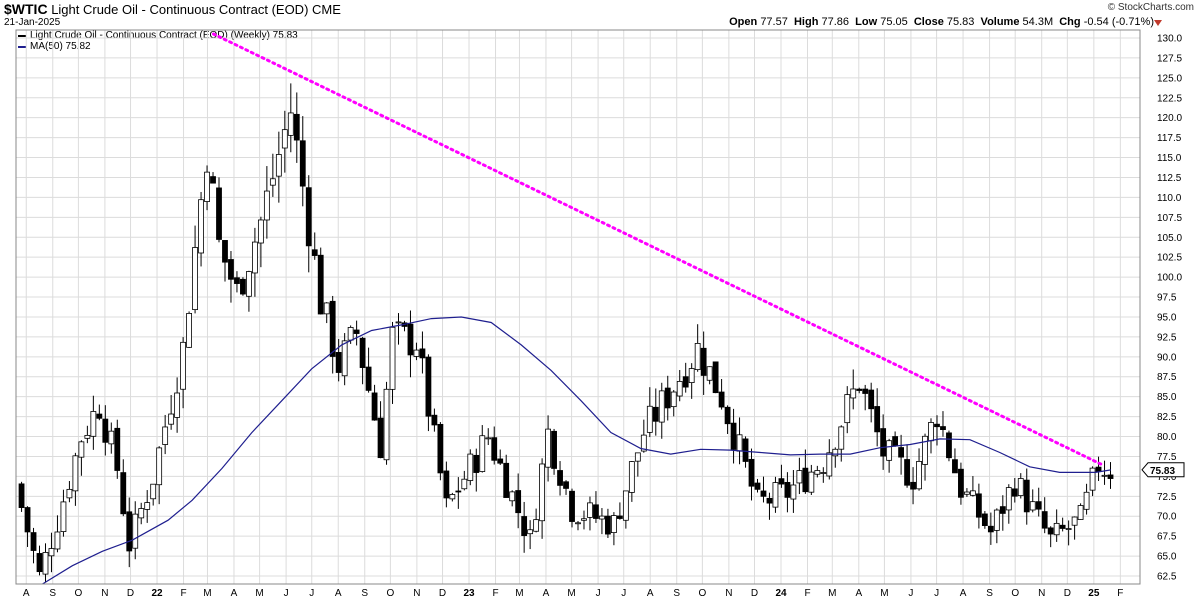 The height and width of the screenshot is (600, 1200). What do you see at coordinates (1169, 258) in the screenshot?
I see `y-tick-label: 102.5` at bounding box center [1169, 258].